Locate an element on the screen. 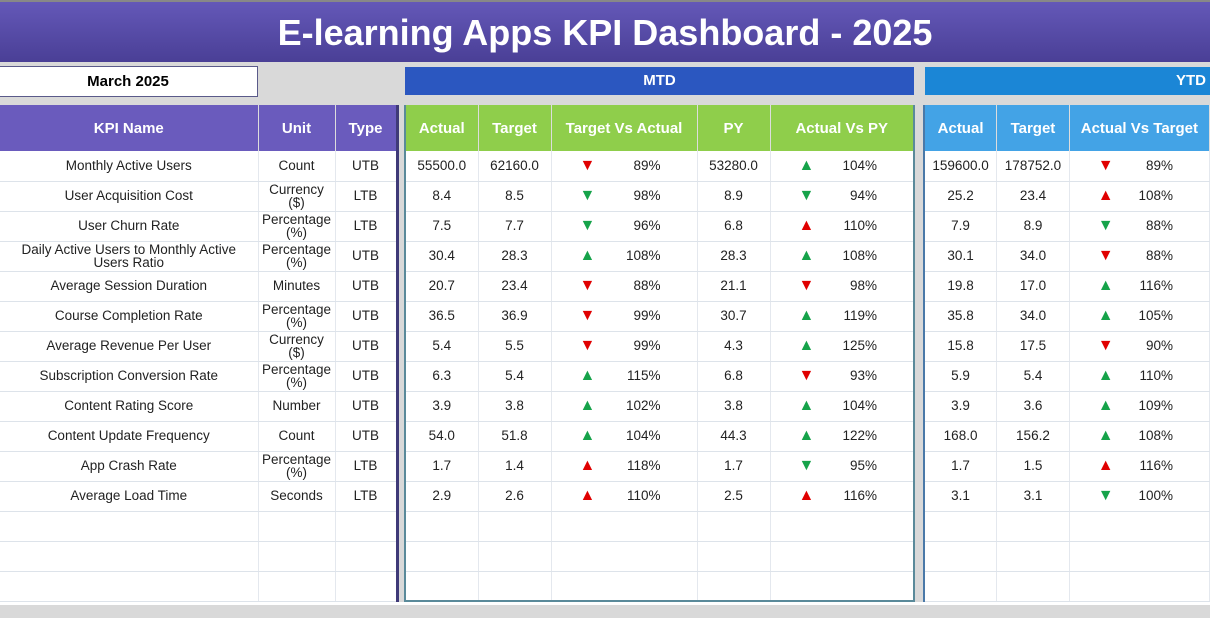  month-selector: March 2025 is located at coordinates (129, 81).